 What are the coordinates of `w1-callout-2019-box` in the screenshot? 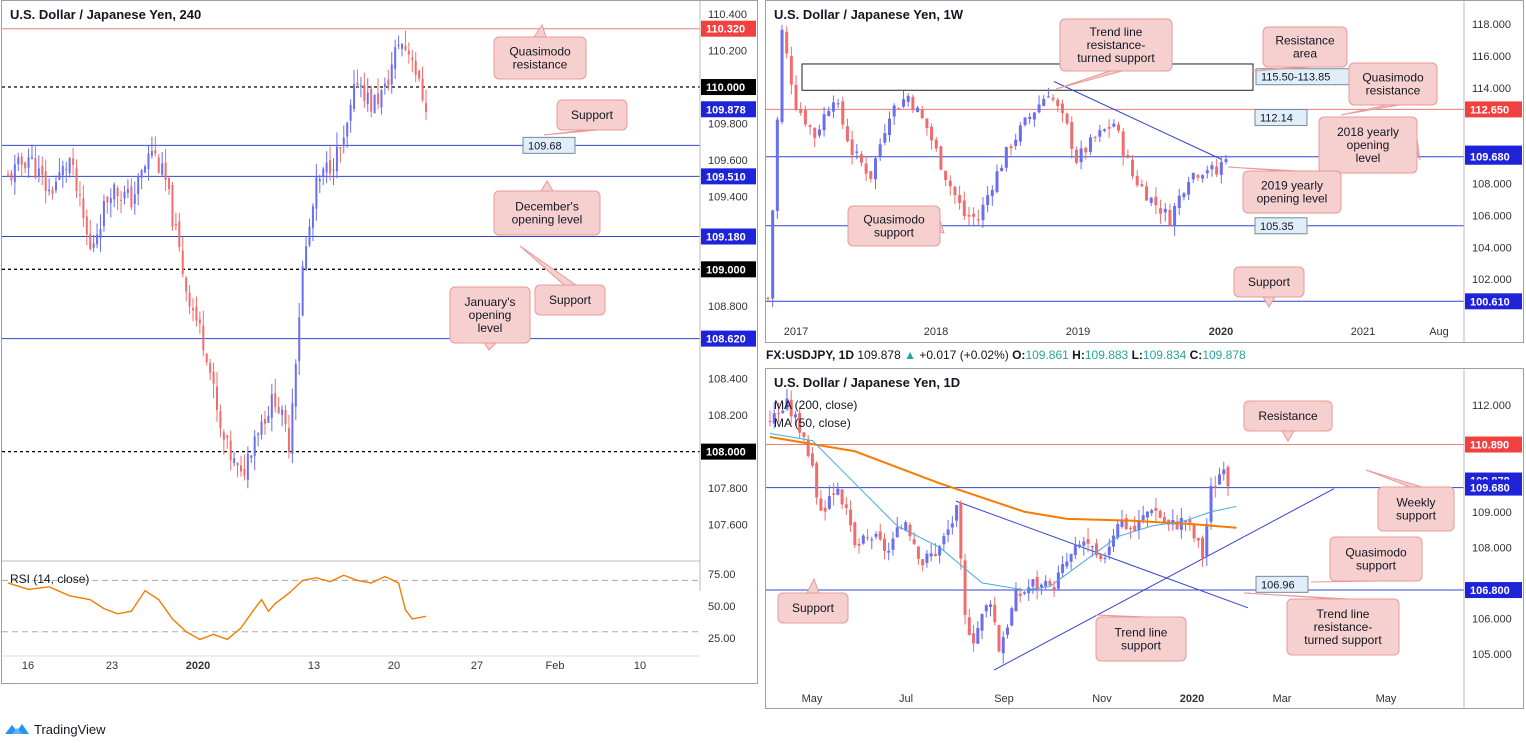 It's located at (1292, 192).